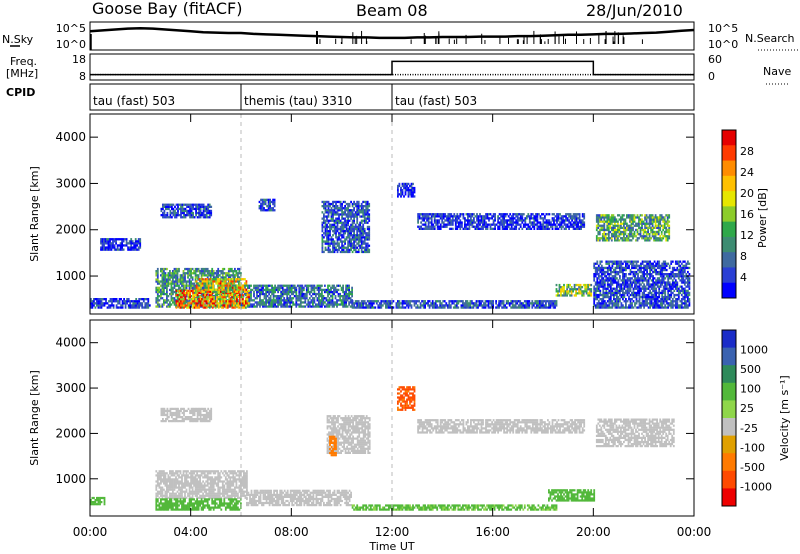 Image resolution: width=800 pixels, height=554 pixels. Describe the element at coordinates (20, 92) in the screenshot. I see `cpid-label: CPID` at that location.